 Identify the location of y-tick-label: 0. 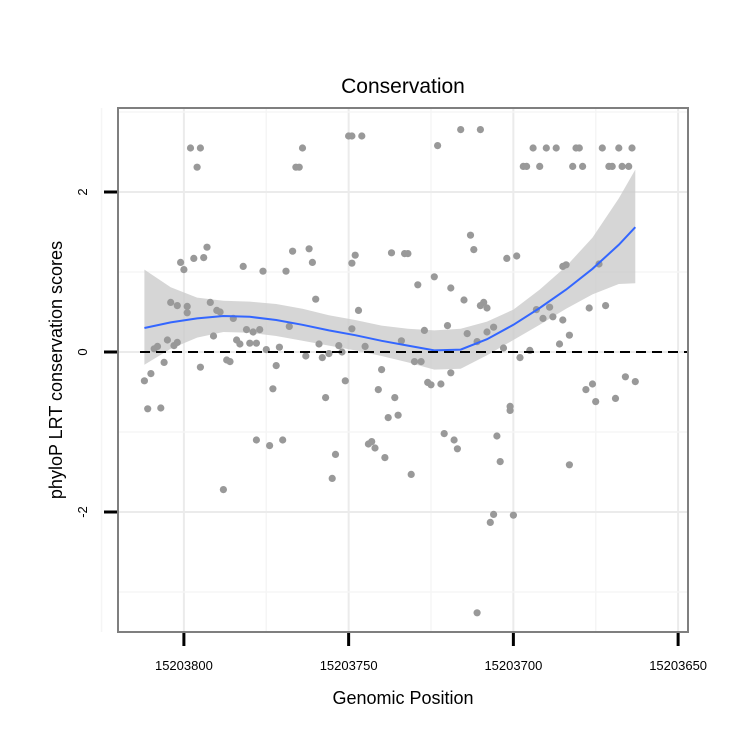
(82, 351).